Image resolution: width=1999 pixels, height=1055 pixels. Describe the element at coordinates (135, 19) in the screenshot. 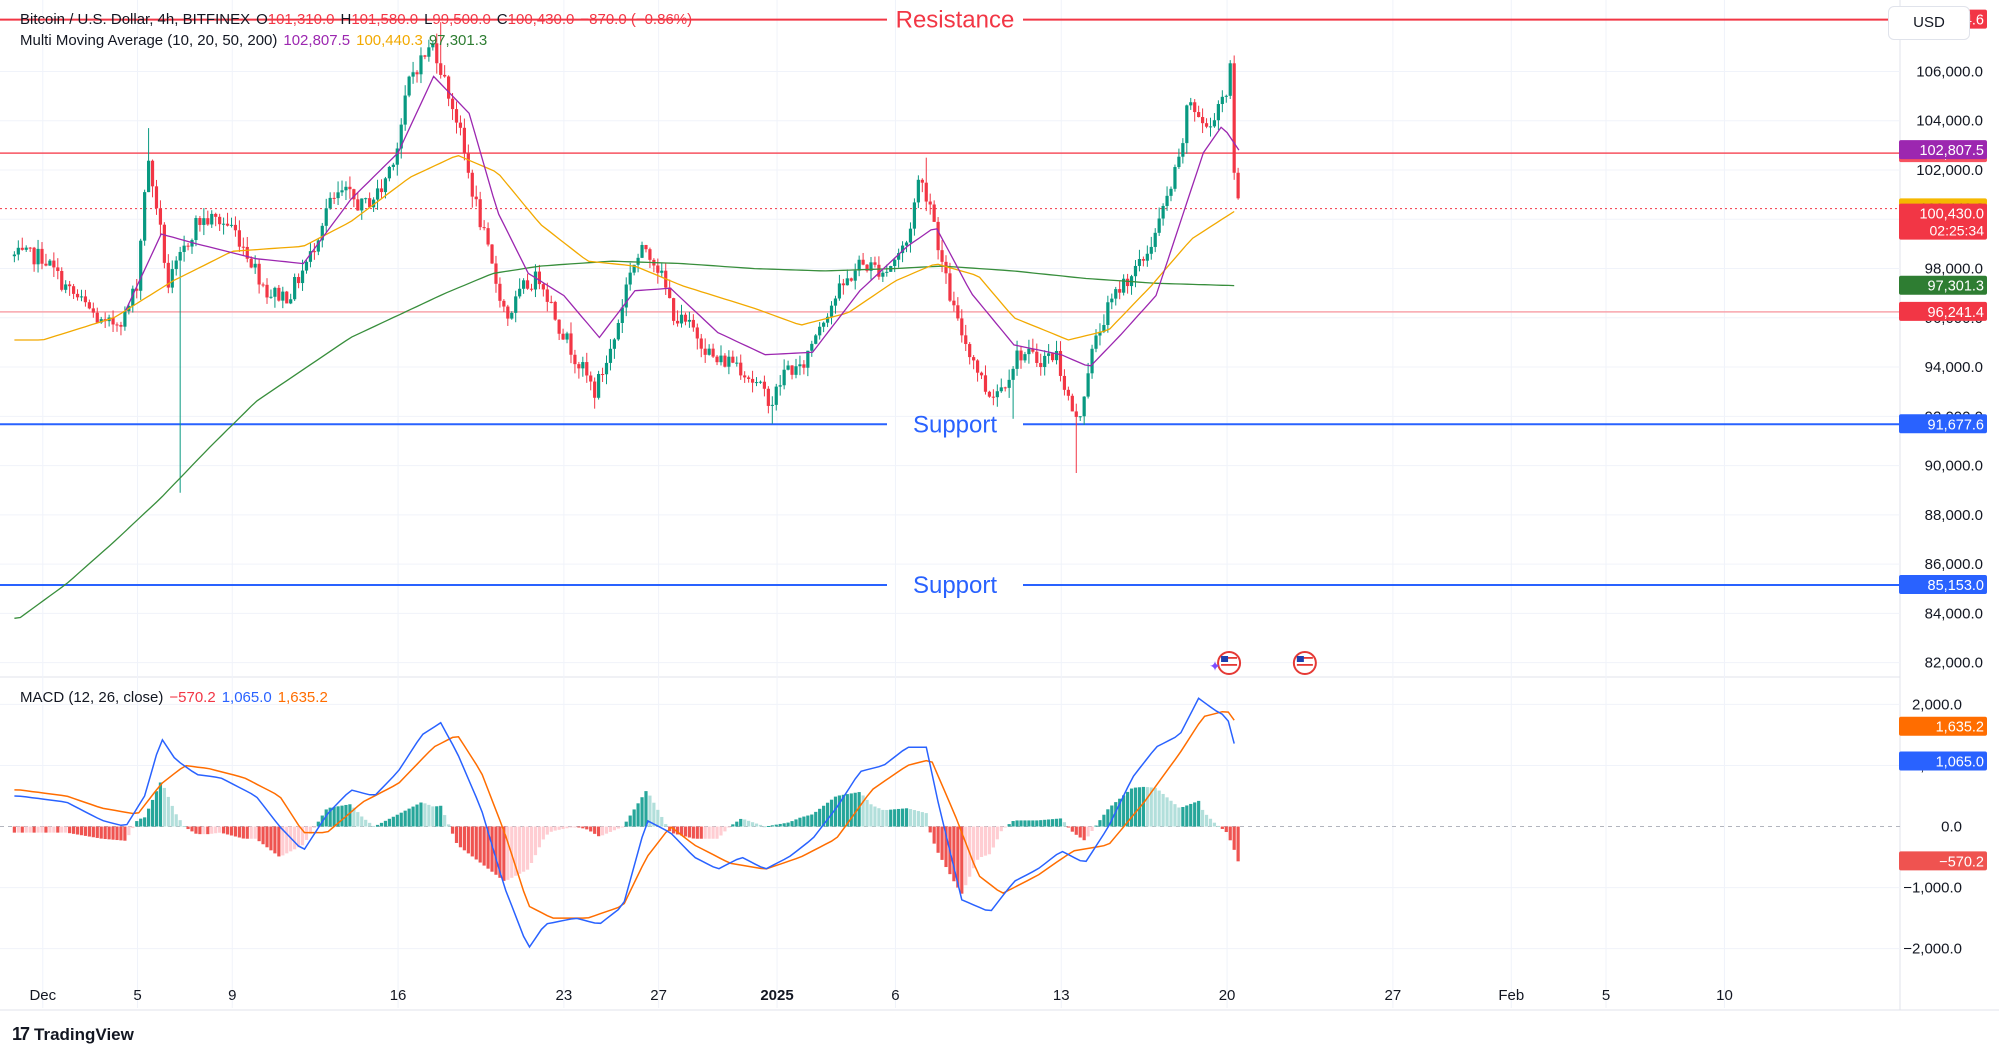

I see `symbol-title: Bitcoin / U.S. Dollar, 4h, BITFINEX` at that location.